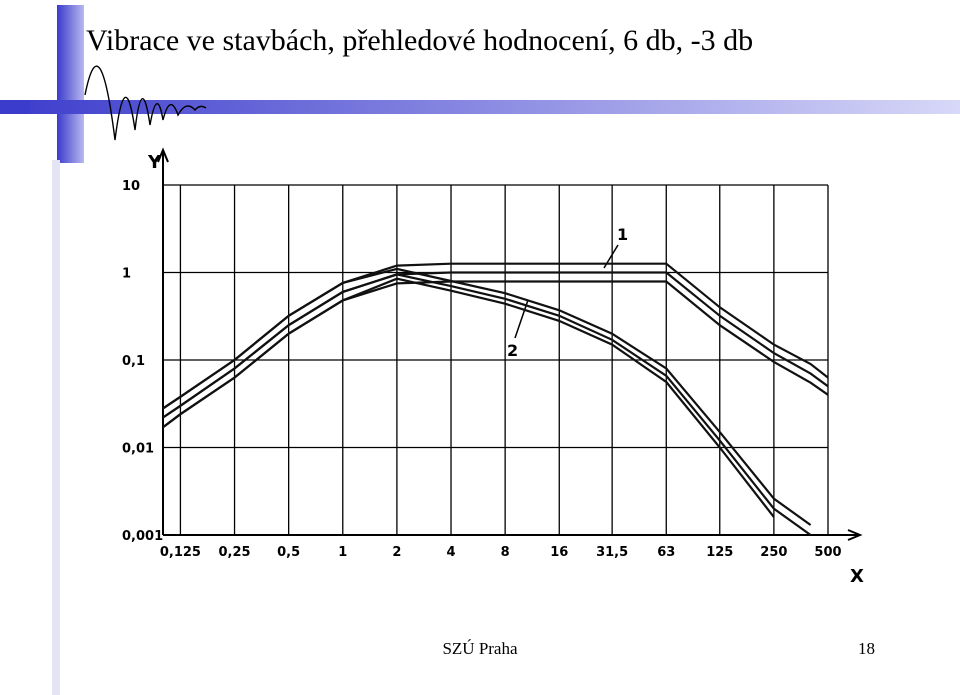 The image size is (960, 695). Describe the element at coordinates (480, 648) in the screenshot. I see `footer: SZÚ Praha` at that location.